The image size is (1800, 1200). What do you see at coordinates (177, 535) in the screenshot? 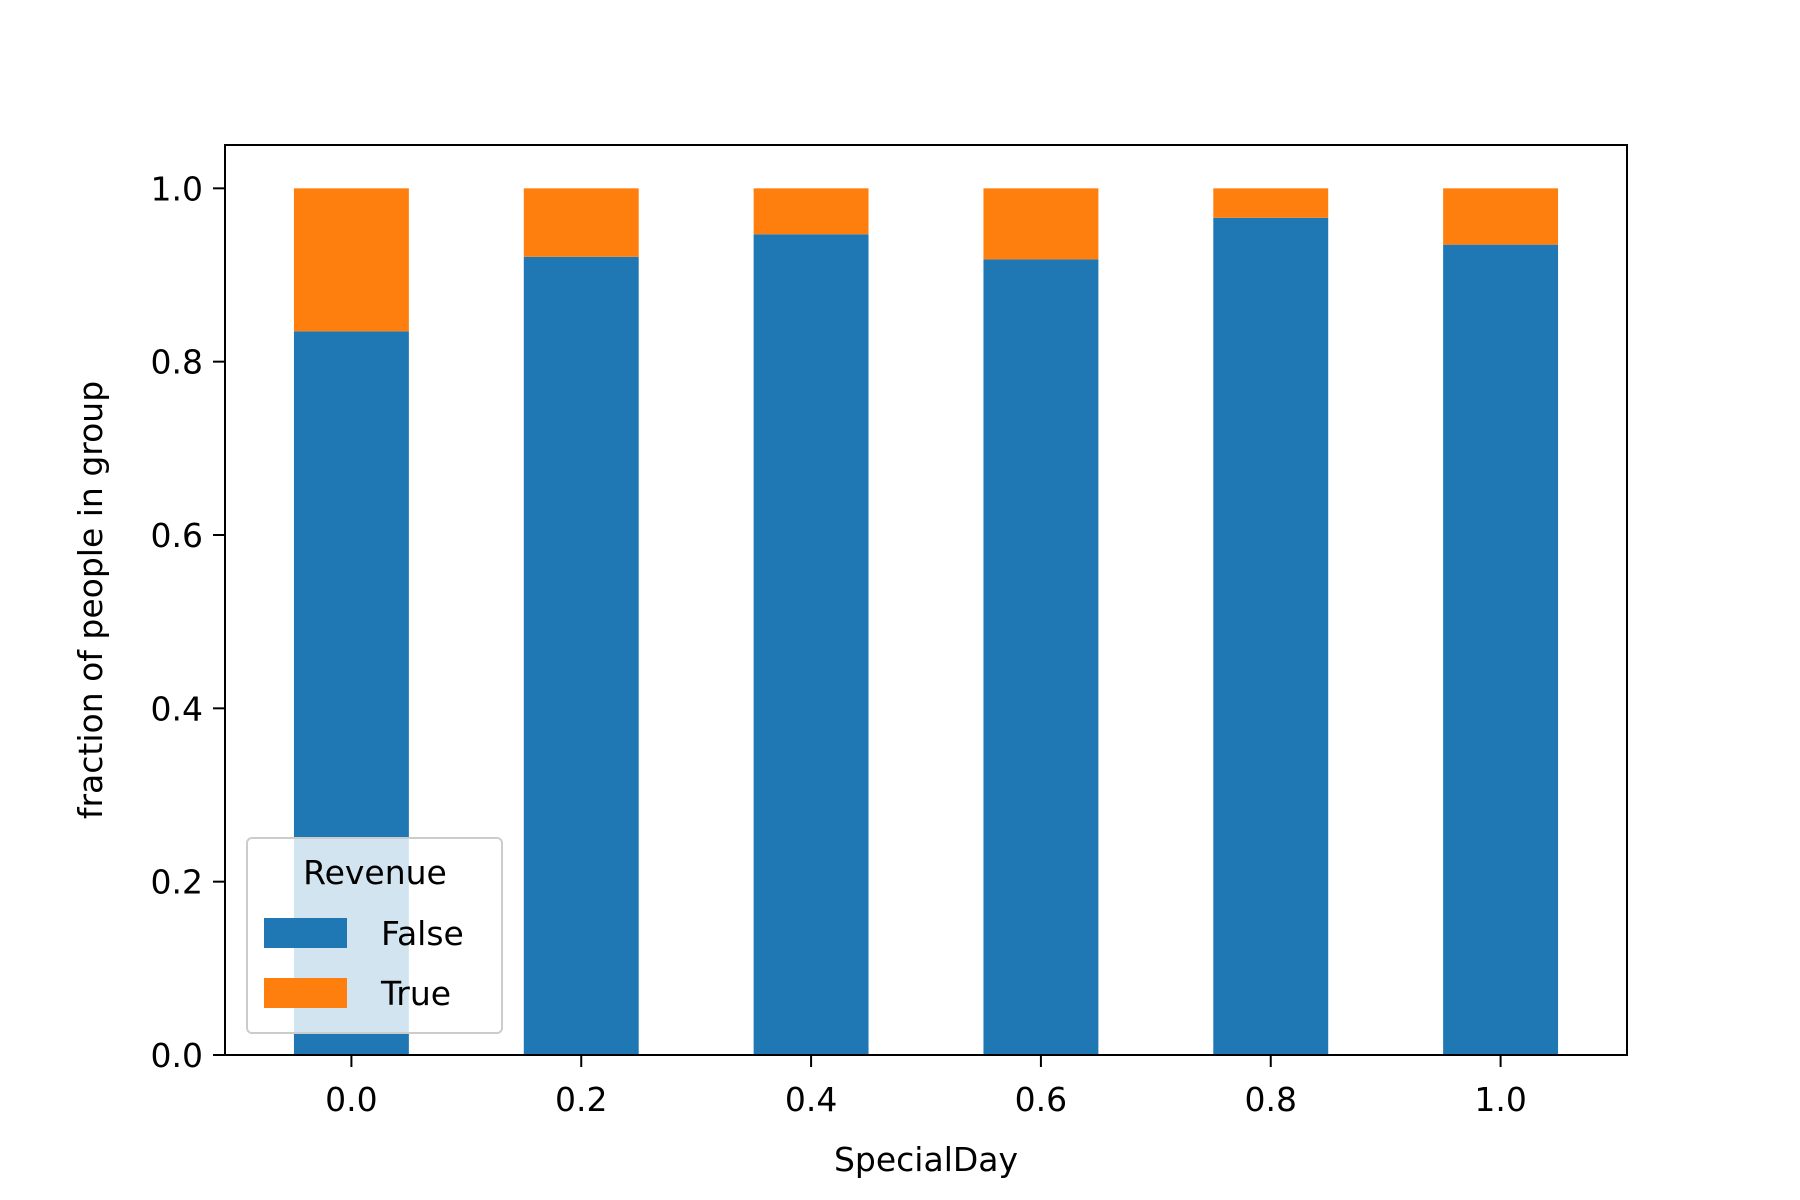
I see `y-tick-label: 0.6` at bounding box center [177, 535].